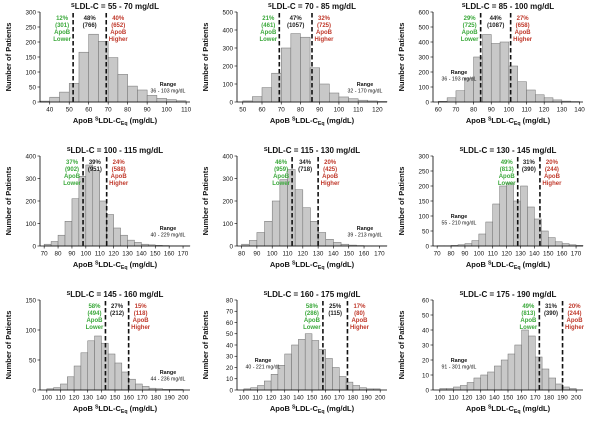  I want to click on higher-pct: 15%, so click(141, 307).